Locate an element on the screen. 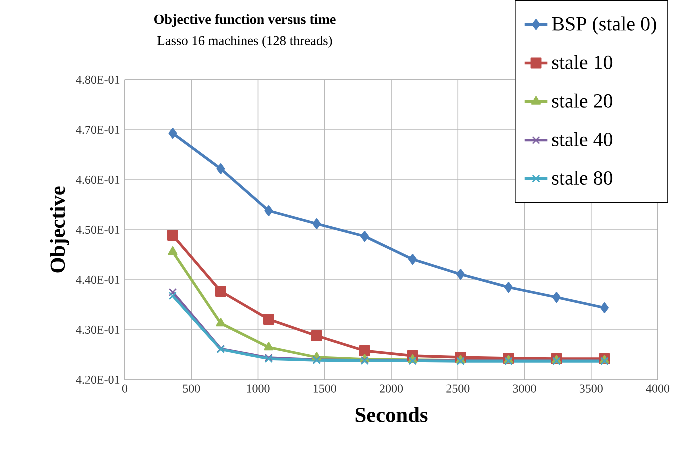 This screenshot has height=450, width=677. legend-label: stale 20 is located at coordinates (582, 101).